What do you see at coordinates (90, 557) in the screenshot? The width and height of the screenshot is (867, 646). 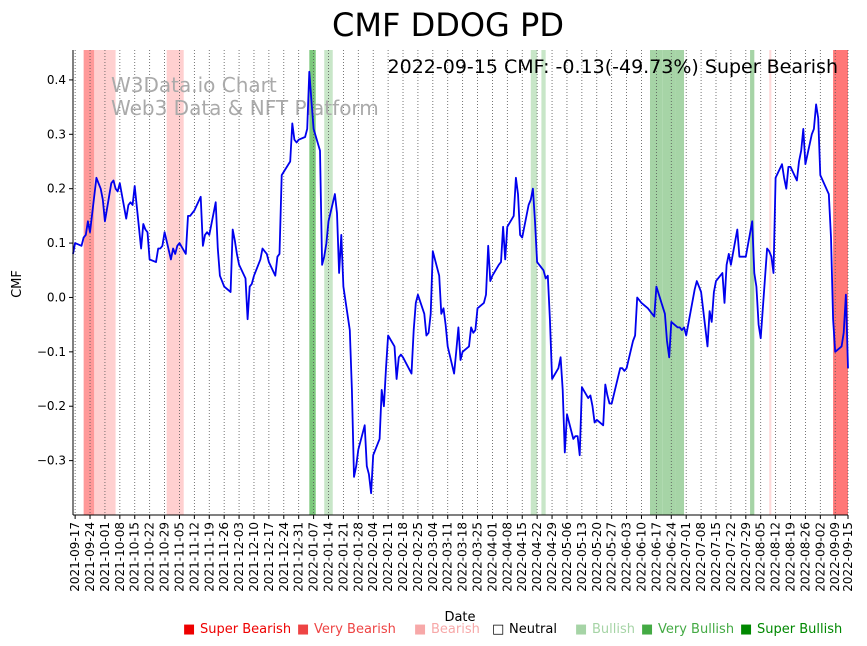 I see `x-tick-label: 2021-09-24` at bounding box center [90, 557].